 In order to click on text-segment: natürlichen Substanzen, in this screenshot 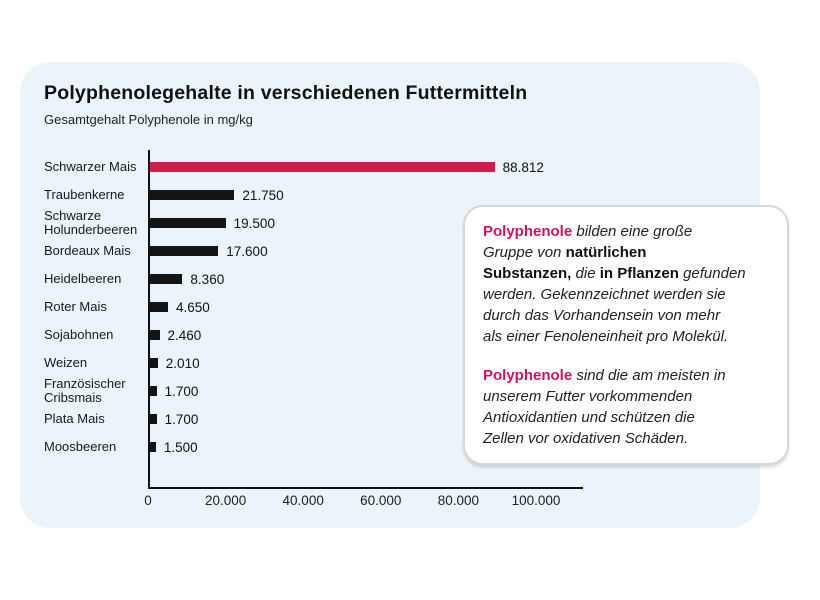, I will do `click(565, 263)`.